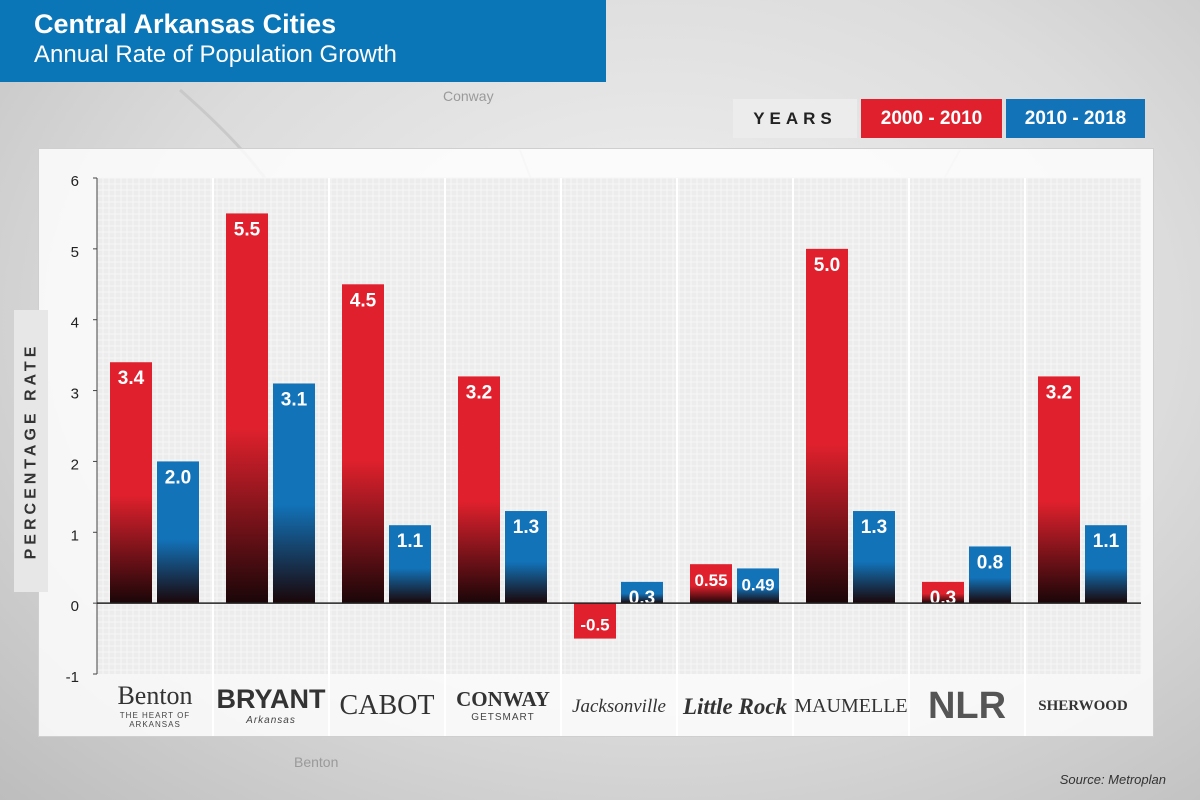  I want to click on map-label-benton: Benton, so click(316, 762).